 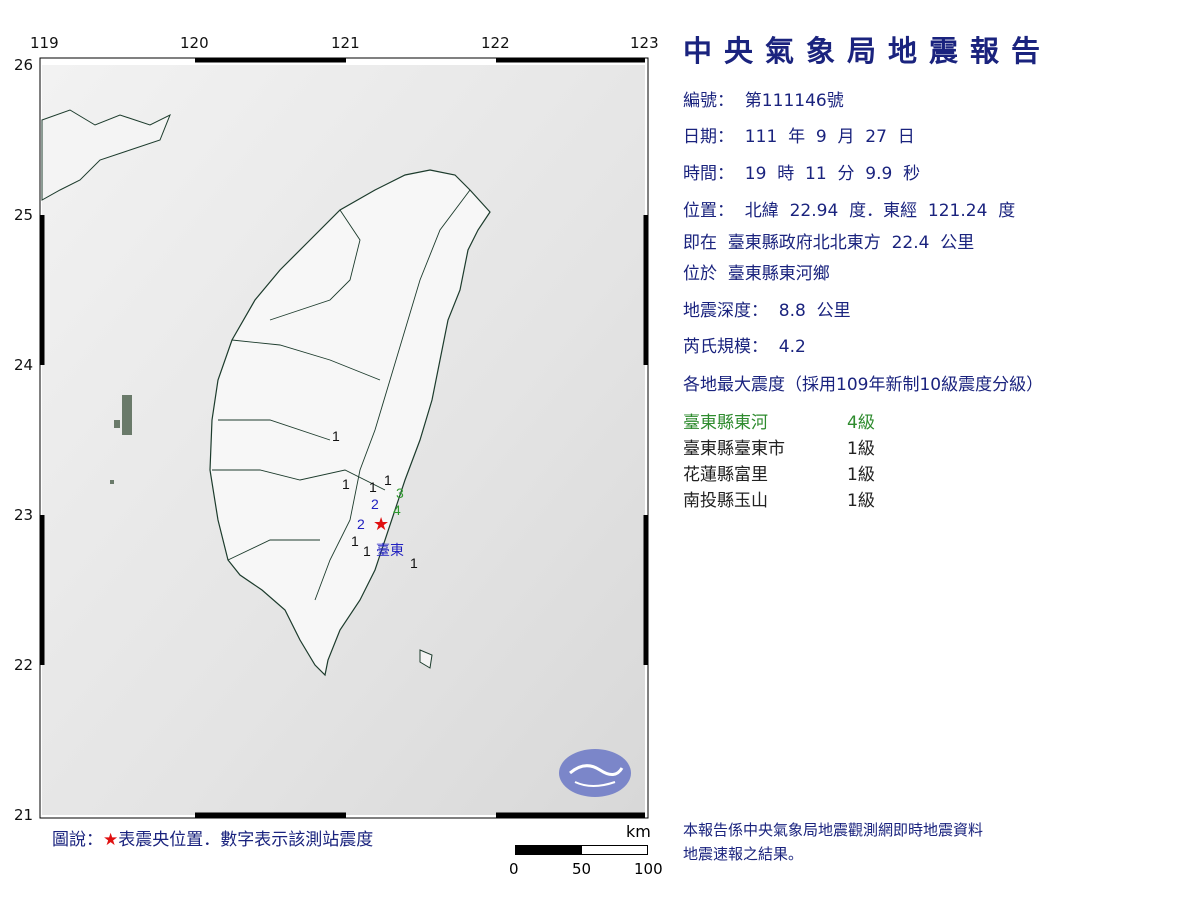 What do you see at coordinates (849, 211) in the screenshot?
I see `report-position: 位置： 北緯 22.94 度．東經 121.24 度` at bounding box center [849, 211].